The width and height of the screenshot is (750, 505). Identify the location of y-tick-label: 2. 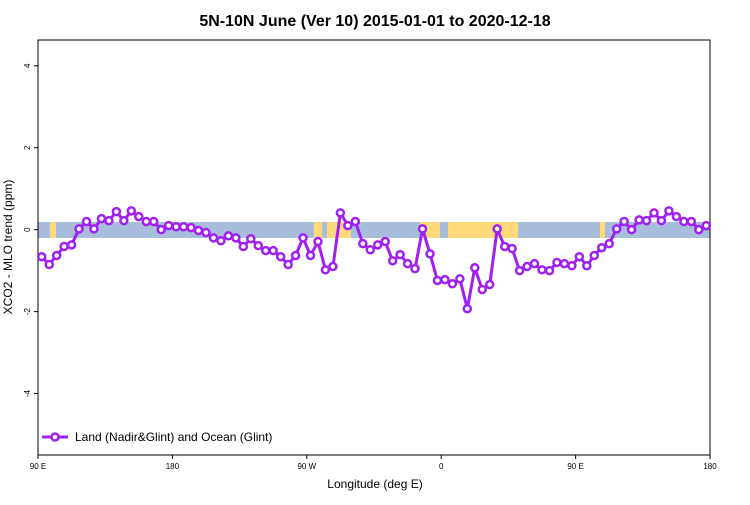
(27, 147).